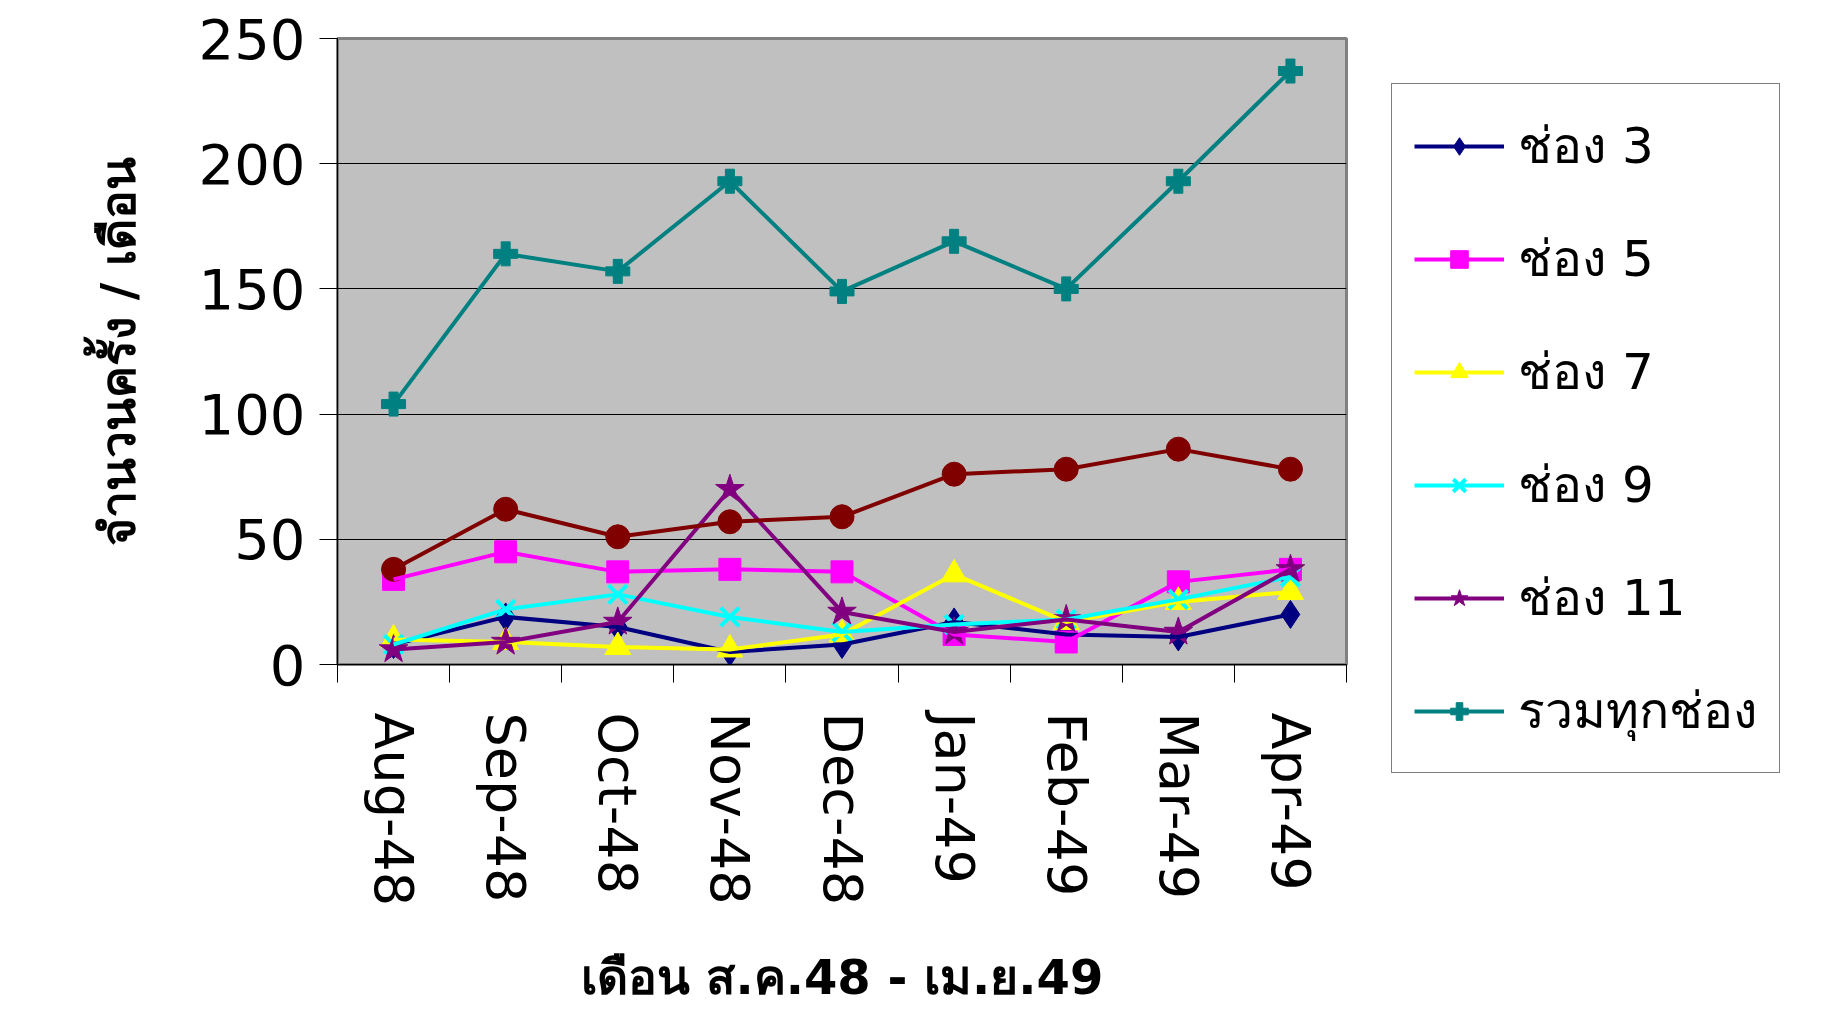 Image resolution: width=1827 pixels, height=1017 pixels. What do you see at coordinates (1586, 372) in the screenshot?
I see `legend-label: ช่อง 7` at bounding box center [1586, 372].